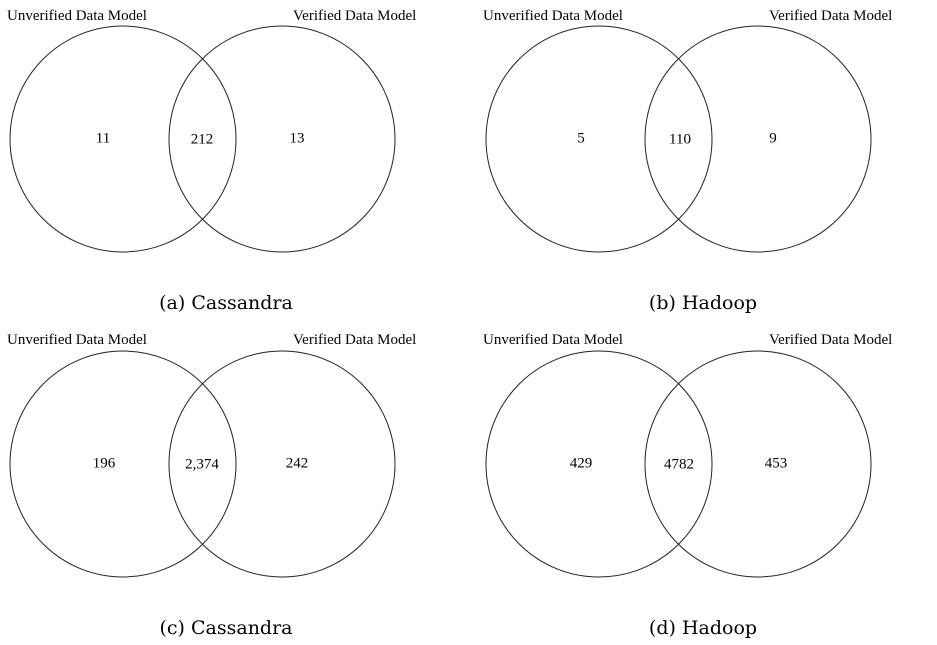 The height and width of the screenshot is (645, 937). Describe the element at coordinates (773, 138) in the screenshot. I see `right-only-count: 9` at that location.